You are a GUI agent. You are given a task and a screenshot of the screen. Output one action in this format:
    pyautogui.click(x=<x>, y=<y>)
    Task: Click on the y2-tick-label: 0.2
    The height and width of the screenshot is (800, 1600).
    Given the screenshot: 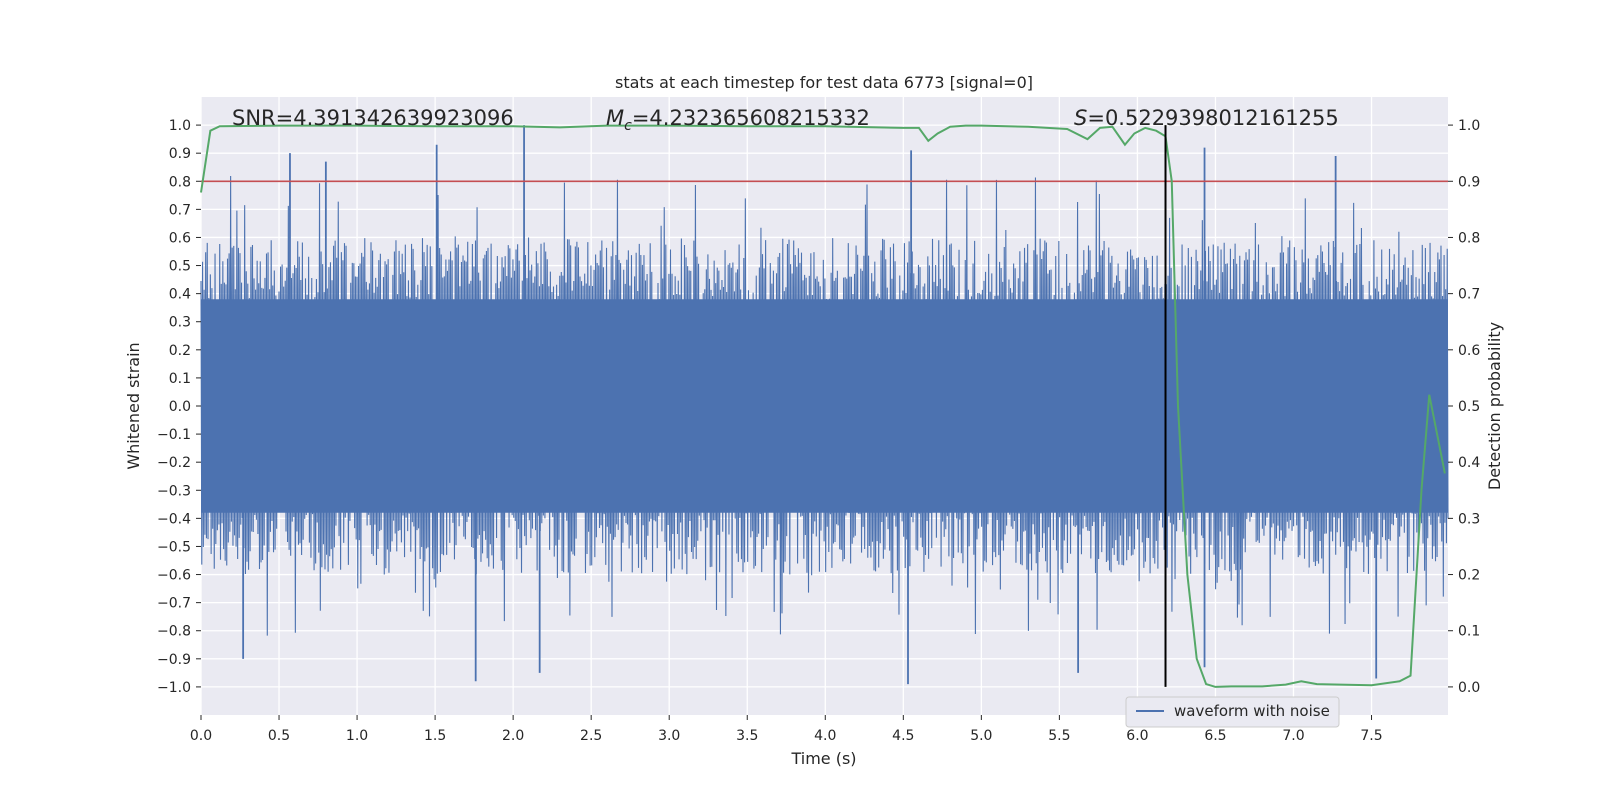 What is the action you would take?
    pyautogui.click(x=1469, y=576)
    